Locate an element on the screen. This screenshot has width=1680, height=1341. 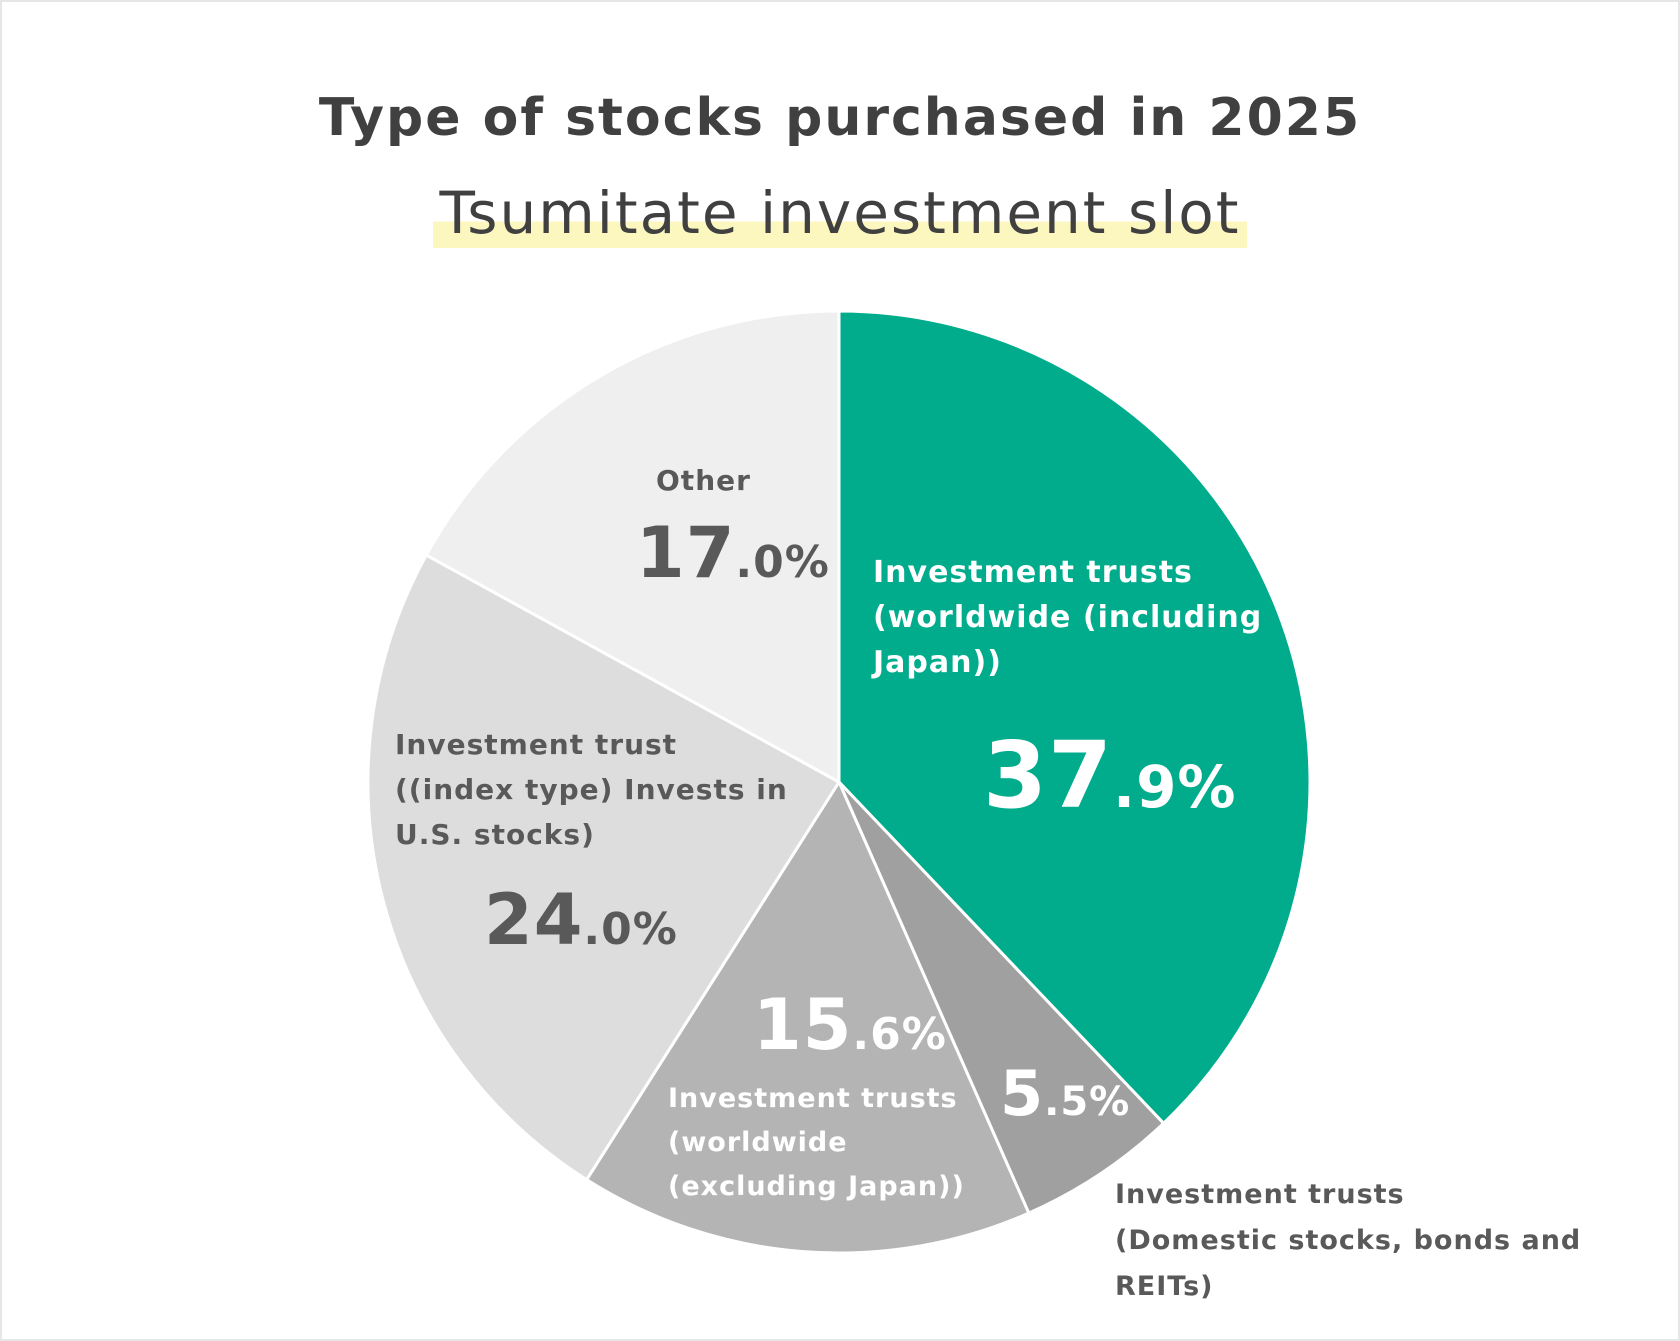
chart-subtitle-wrap: Tsumitate investment slot is located at coordinates (840, 213).